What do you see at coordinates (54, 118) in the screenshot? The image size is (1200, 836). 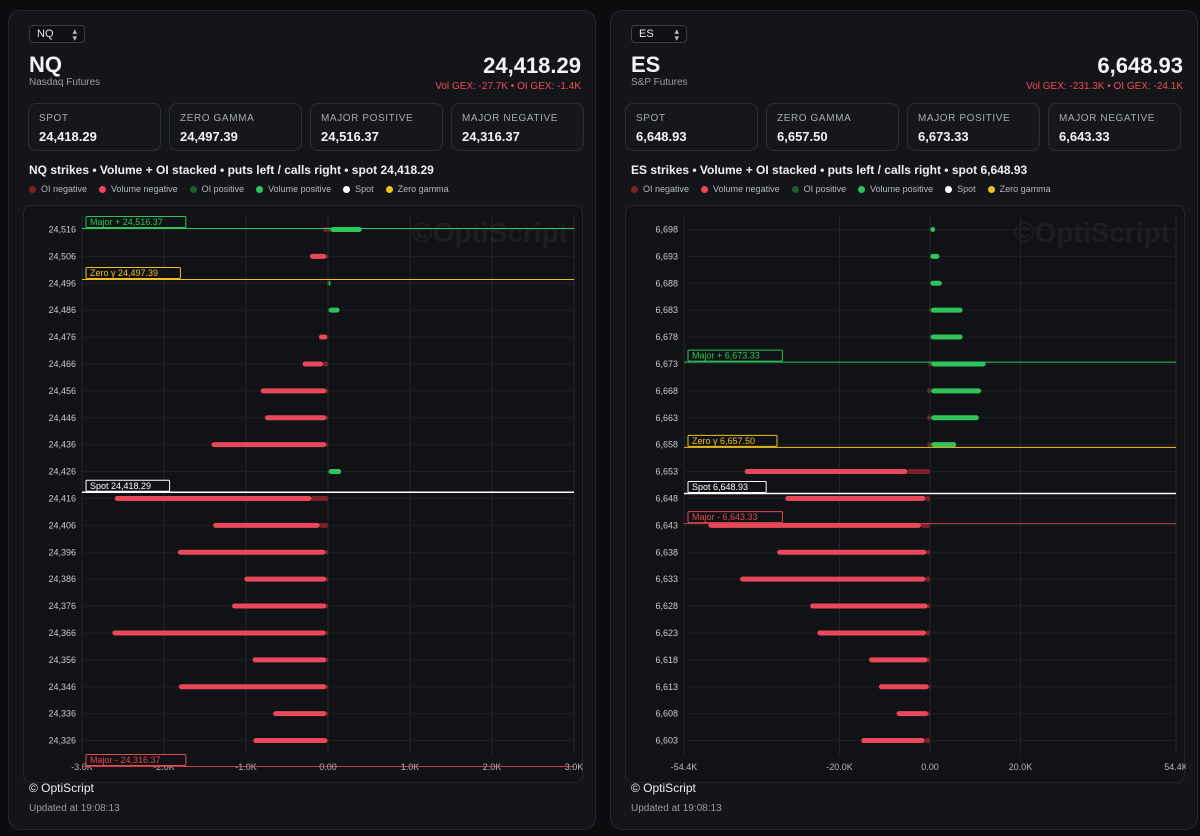 I see `spot-card-label: SPOT` at bounding box center [54, 118].